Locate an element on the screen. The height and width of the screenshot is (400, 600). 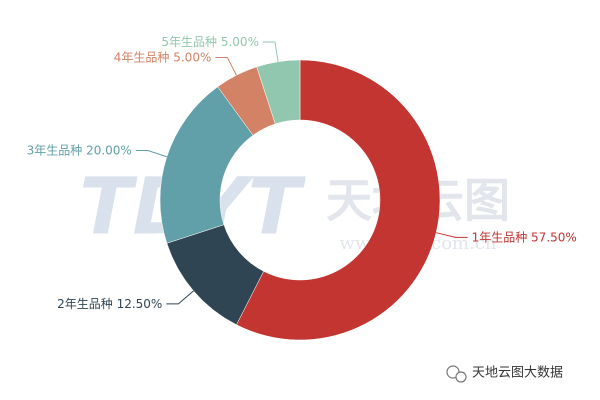
label-value: 57.50% is located at coordinates (554, 237).